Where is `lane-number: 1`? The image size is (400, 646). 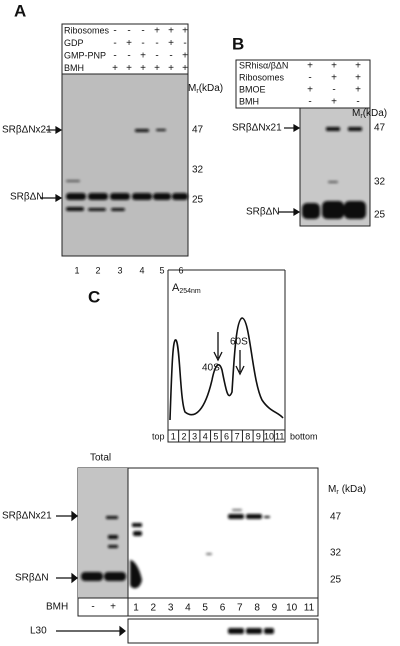 lane-number: 1 is located at coordinates (76, 270).